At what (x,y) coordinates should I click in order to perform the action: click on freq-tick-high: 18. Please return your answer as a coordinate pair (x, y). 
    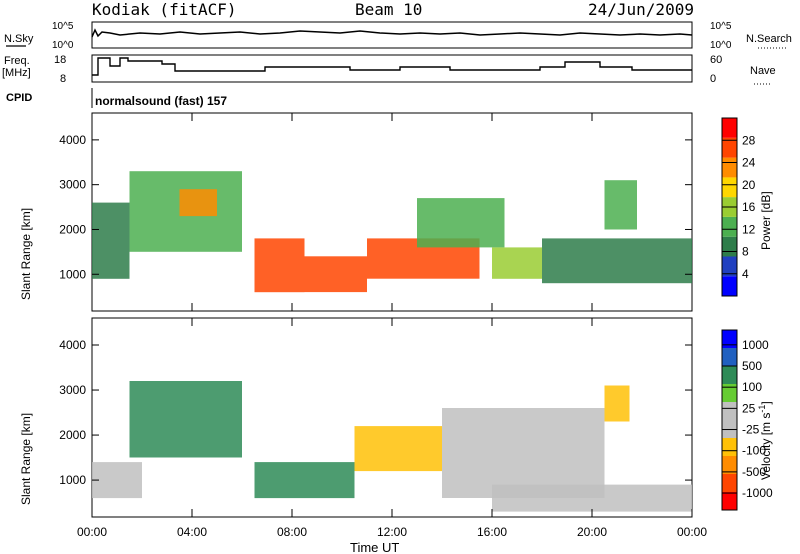
    Looking at the image, I should click on (60, 60).